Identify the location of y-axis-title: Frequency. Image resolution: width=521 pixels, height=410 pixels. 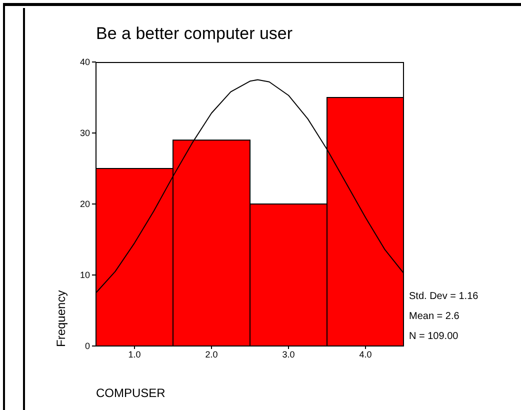
(61, 318).